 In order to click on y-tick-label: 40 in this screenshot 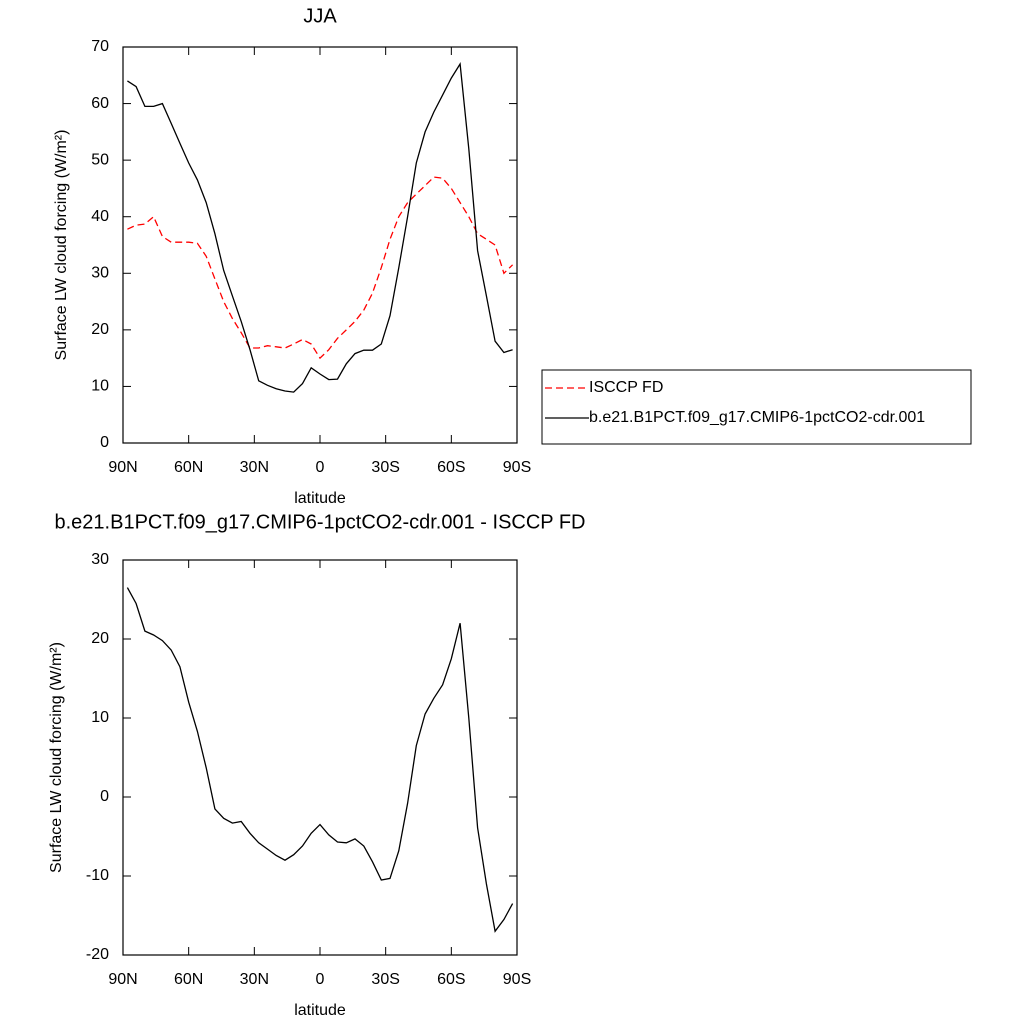, I will do `click(100, 216)`.